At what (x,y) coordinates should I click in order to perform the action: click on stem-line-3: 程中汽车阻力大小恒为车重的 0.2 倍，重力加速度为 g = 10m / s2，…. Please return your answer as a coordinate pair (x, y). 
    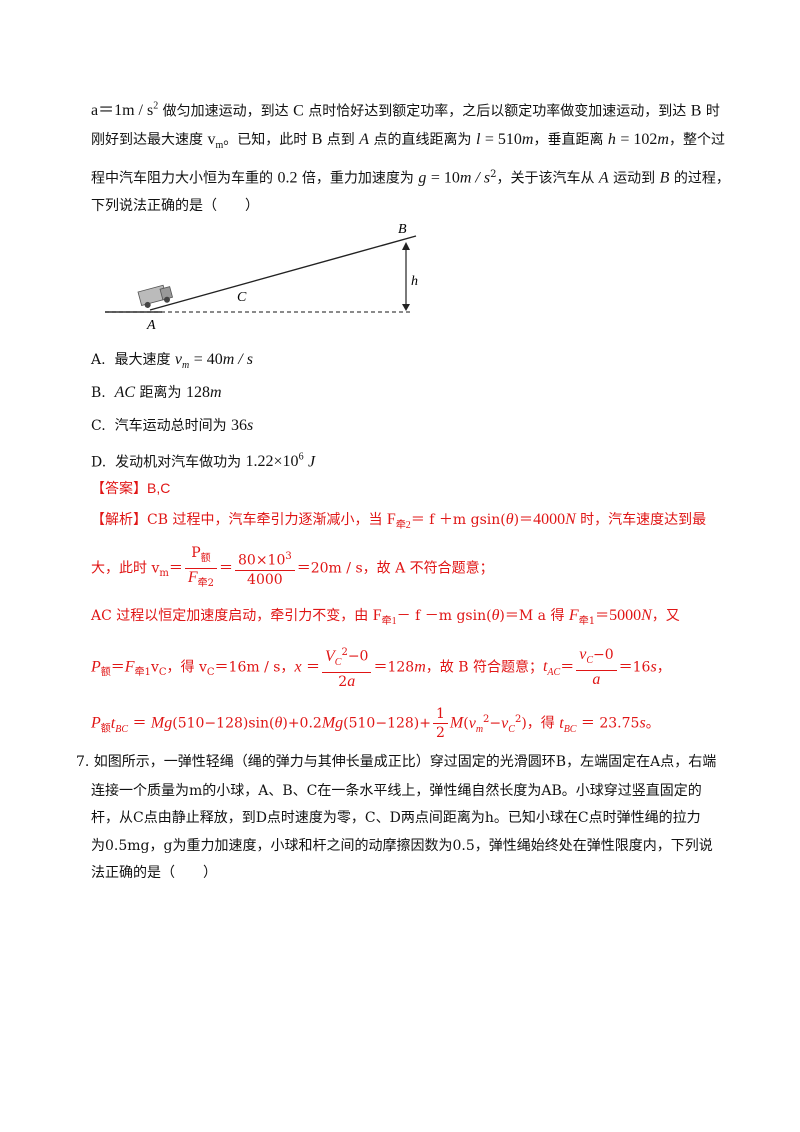
    Looking at the image, I should click on (410, 178).